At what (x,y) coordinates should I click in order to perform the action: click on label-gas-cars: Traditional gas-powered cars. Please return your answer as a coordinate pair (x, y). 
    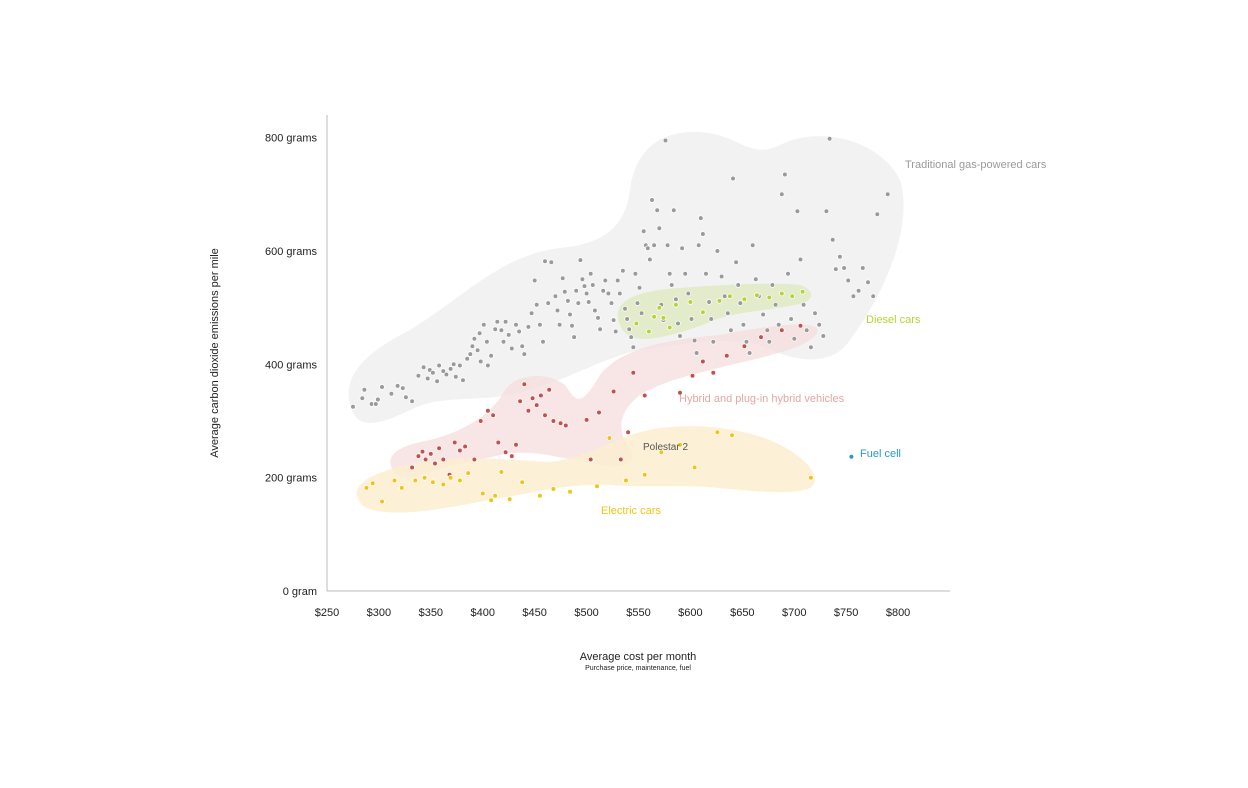
    Looking at the image, I should click on (976, 165).